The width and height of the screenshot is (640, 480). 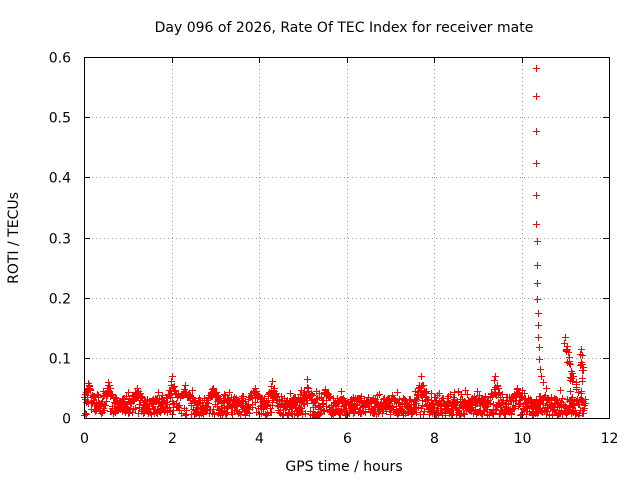 What do you see at coordinates (60, 240) in the screenshot?
I see `y-tick-label: 0.3` at bounding box center [60, 240].